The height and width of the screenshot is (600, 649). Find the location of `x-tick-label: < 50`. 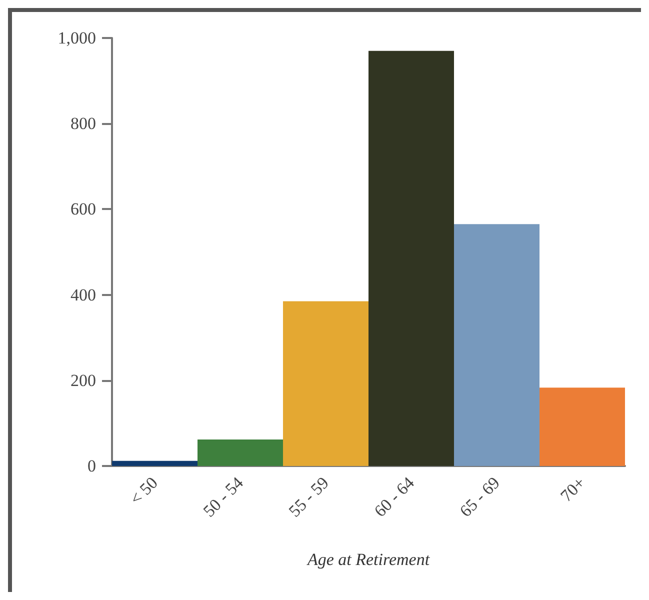

x-tick-label: < 50 is located at coordinates (144, 491).